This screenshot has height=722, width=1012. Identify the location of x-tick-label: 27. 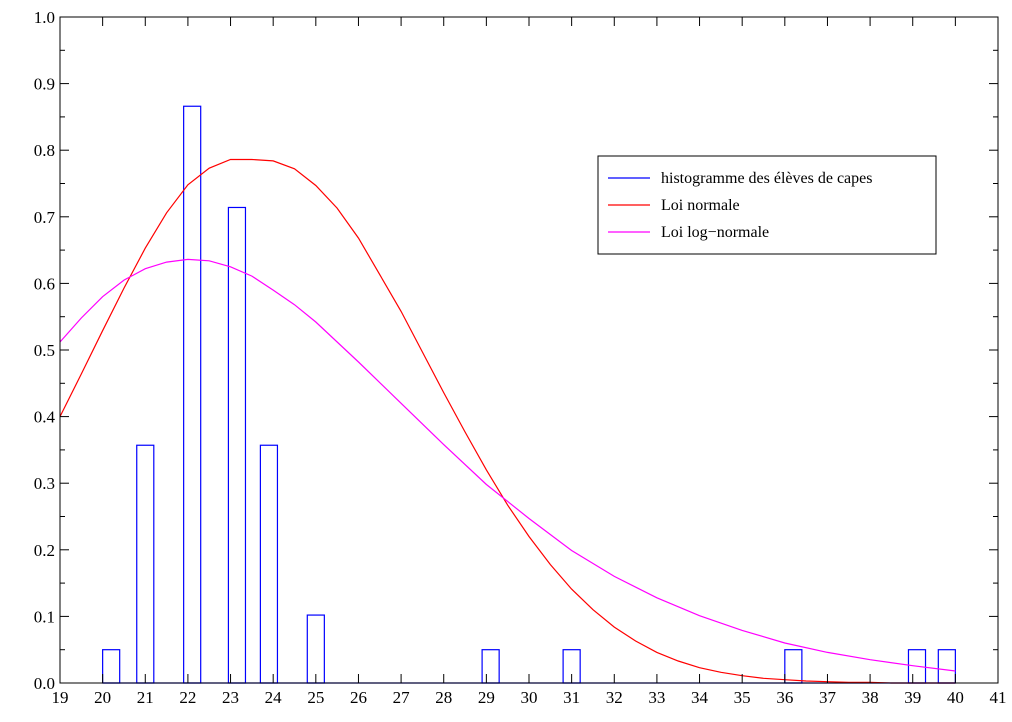
(402, 697).